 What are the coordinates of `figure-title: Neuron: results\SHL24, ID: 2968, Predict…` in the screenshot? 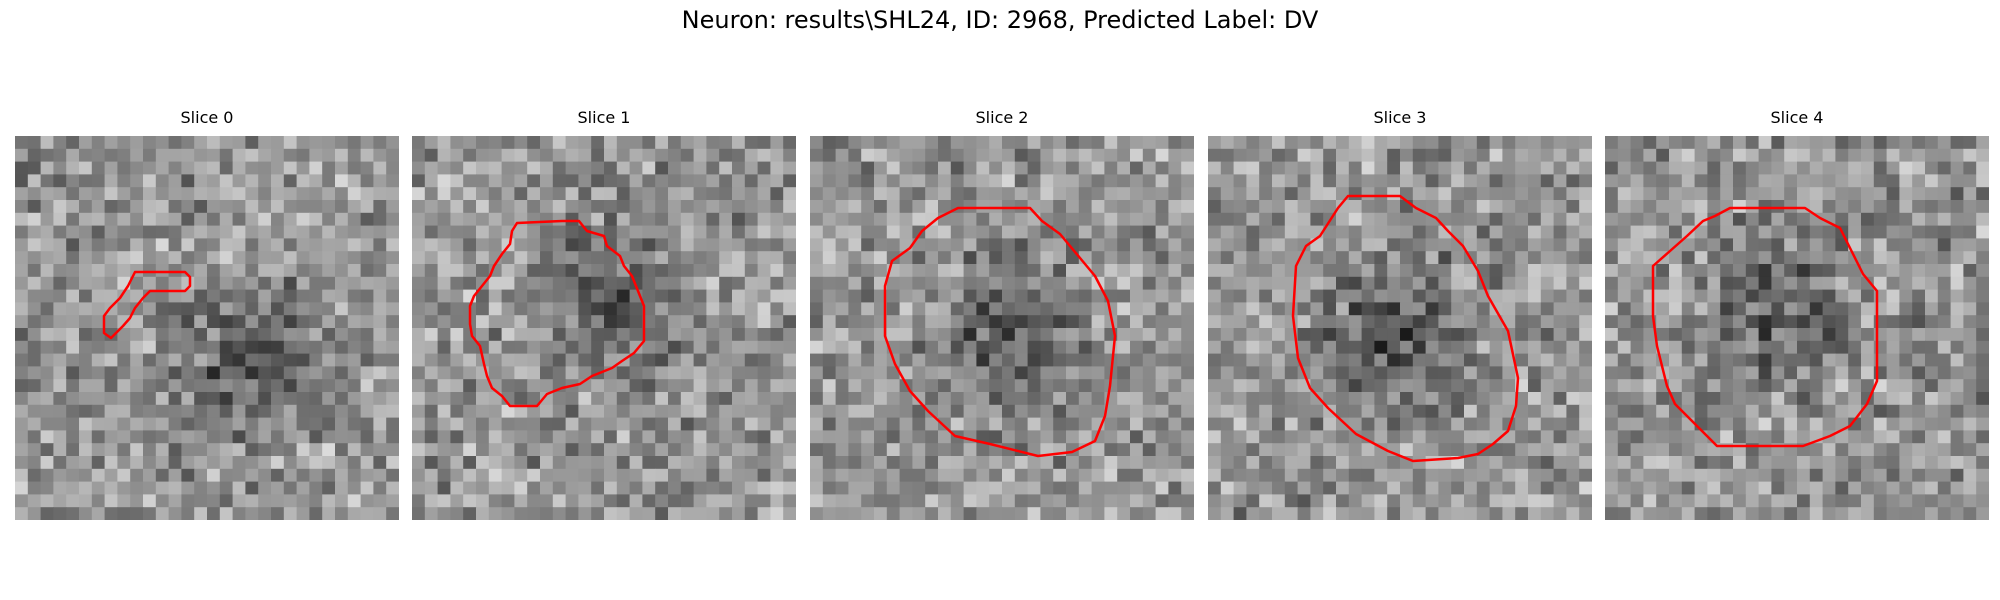 It's located at (1000, 20).